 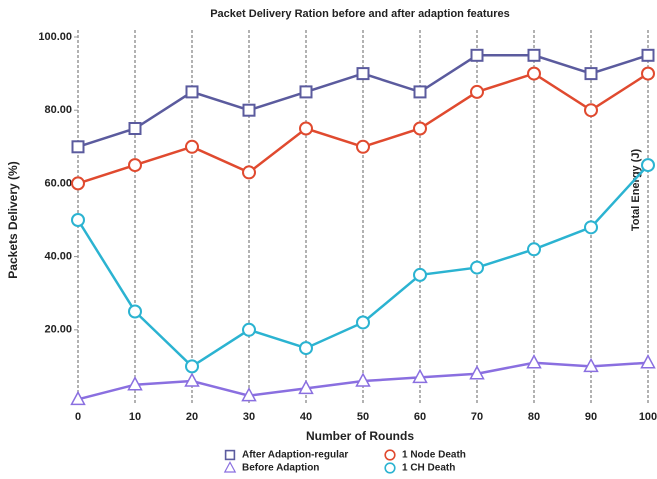 I want to click on y-tick-label: 40.00, so click(x=58, y=257).